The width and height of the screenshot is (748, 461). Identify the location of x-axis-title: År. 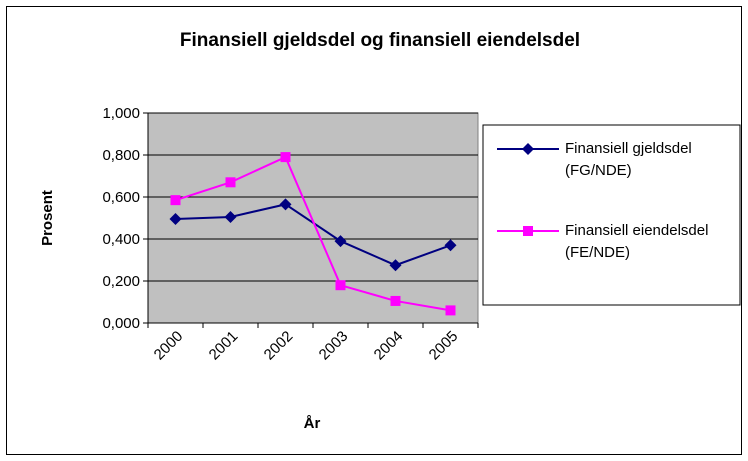
(312, 423).